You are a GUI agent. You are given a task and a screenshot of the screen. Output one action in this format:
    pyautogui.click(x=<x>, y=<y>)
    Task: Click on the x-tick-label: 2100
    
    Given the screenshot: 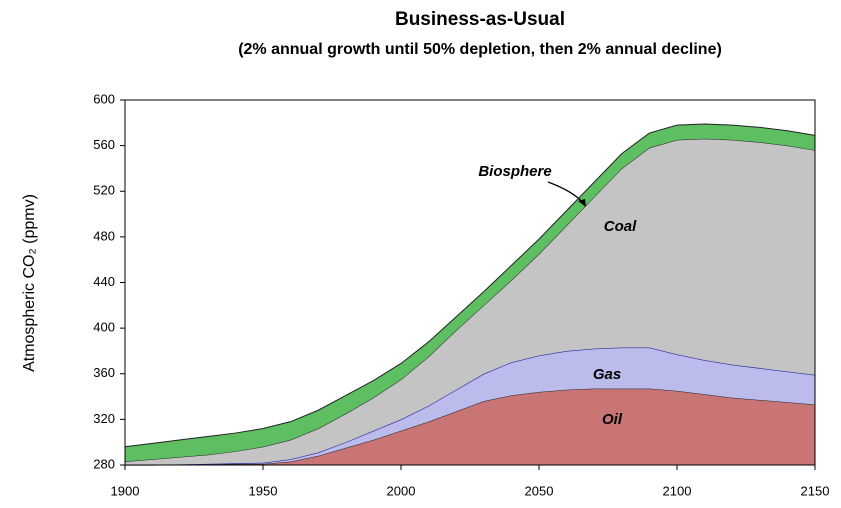 What is the action you would take?
    pyautogui.click(x=677, y=490)
    